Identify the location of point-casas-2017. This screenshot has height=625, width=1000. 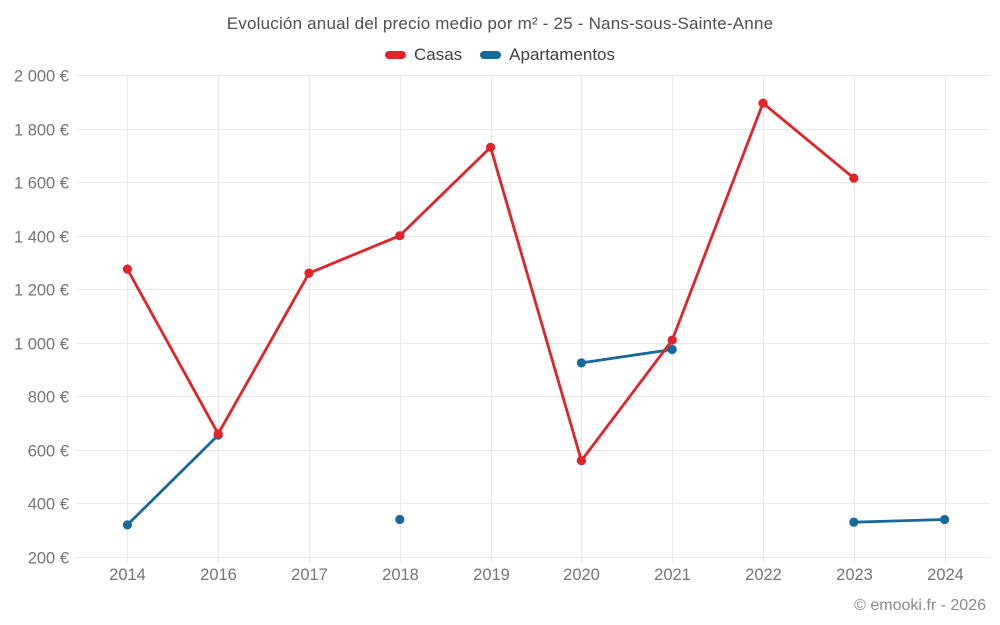
(309, 273).